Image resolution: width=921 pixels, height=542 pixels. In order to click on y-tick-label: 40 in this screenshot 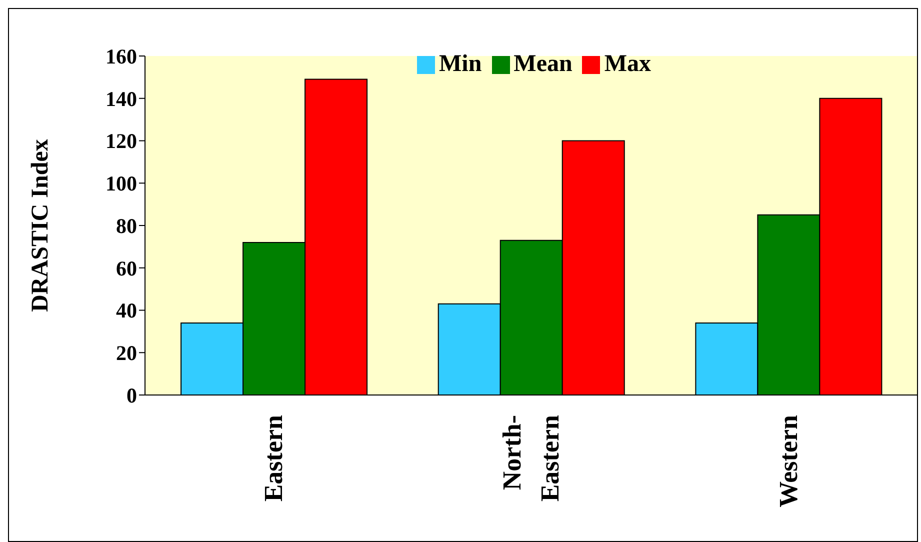, I will do `click(126, 310)`.